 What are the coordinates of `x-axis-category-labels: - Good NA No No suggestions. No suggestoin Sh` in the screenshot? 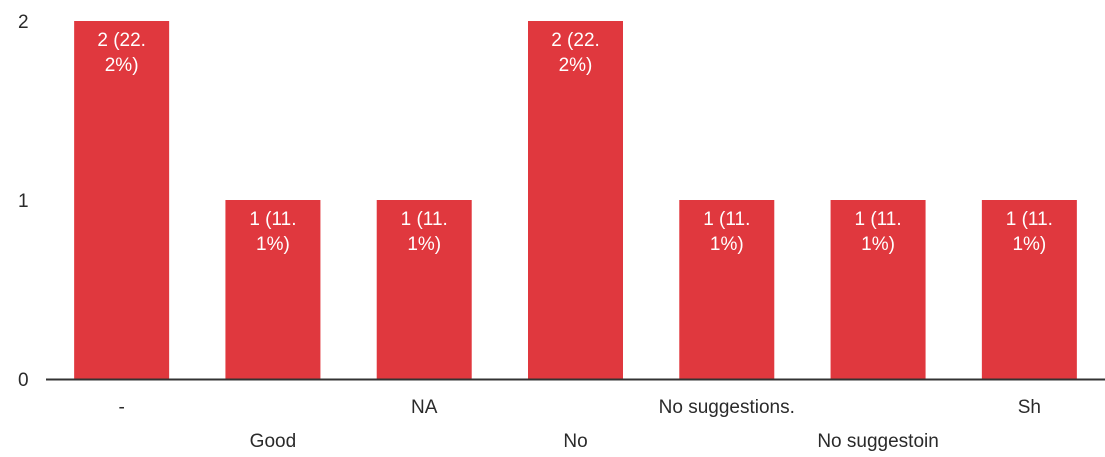 It's located at (579, 424).